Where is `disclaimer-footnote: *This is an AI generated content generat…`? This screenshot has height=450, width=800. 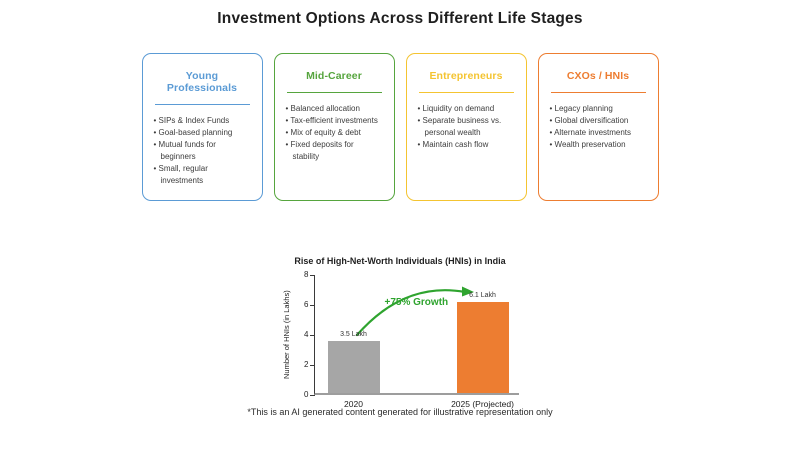
disclaimer-footnote: *This is an AI generated content generat… is located at coordinates (400, 412).